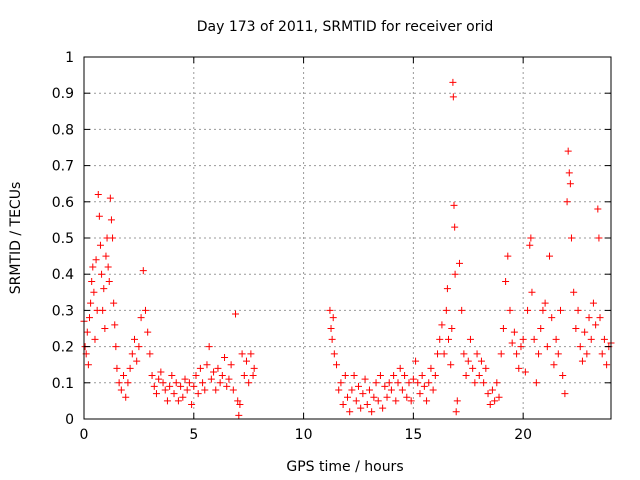 This screenshot has width=640, height=480. I want to click on x-tick-label: 20, so click(523, 435).